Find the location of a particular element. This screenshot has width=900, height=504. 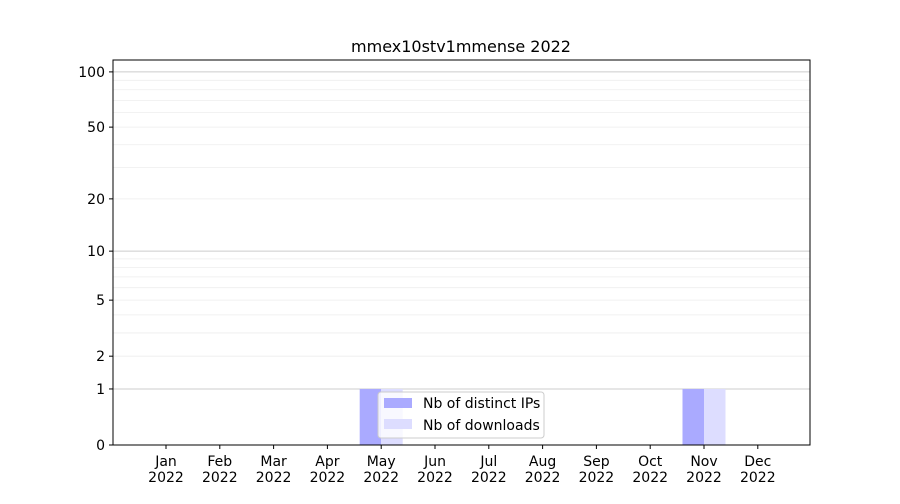

y-tick-label: 20 is located at coordinates (96, 200).